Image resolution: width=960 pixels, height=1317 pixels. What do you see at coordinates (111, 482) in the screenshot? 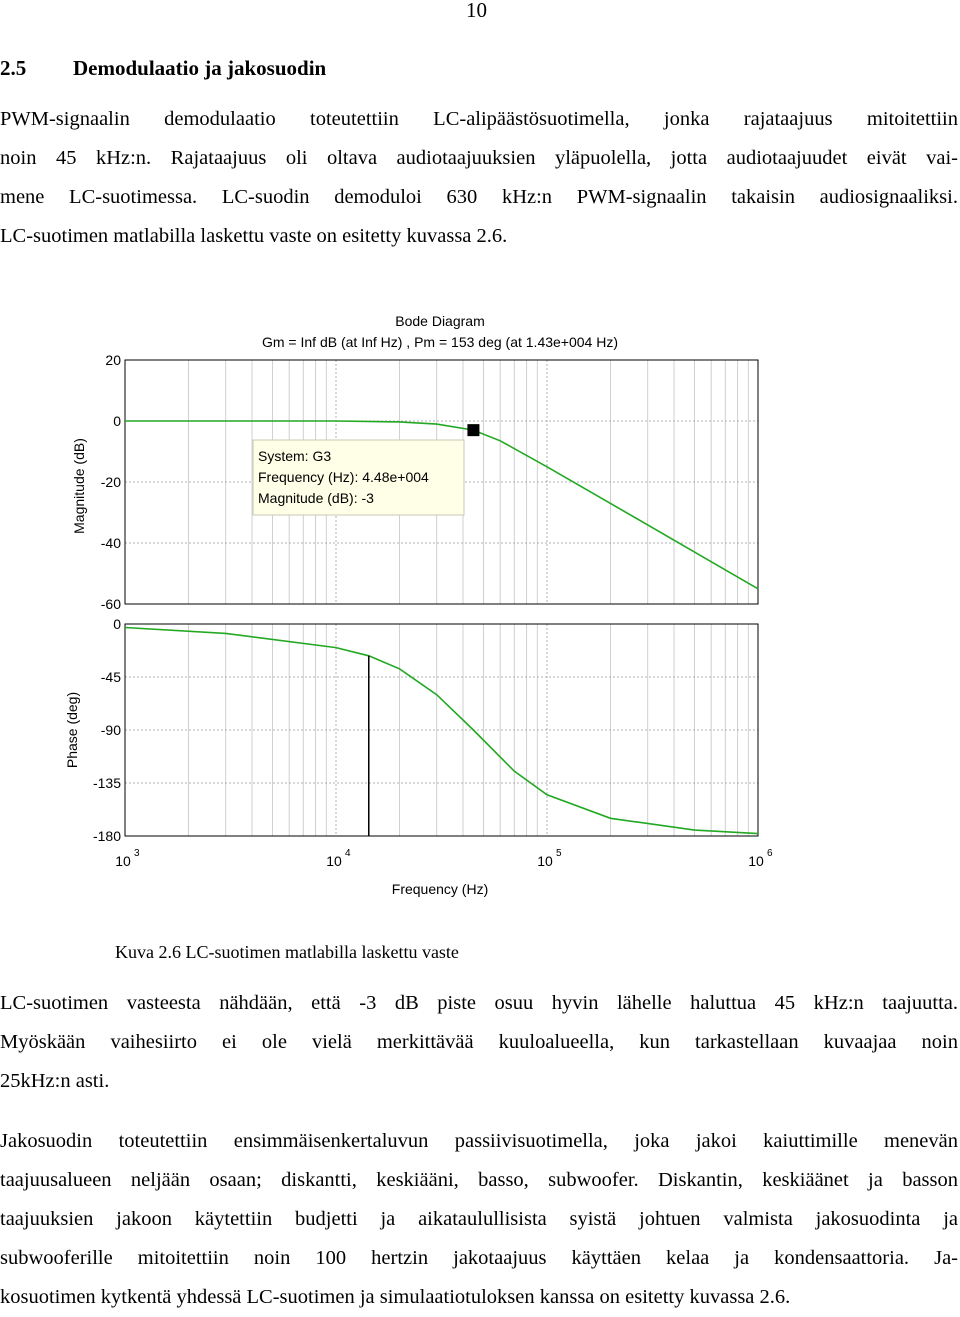
I see `magnitude-tick-label: -20` at bounding box center [111, 482].